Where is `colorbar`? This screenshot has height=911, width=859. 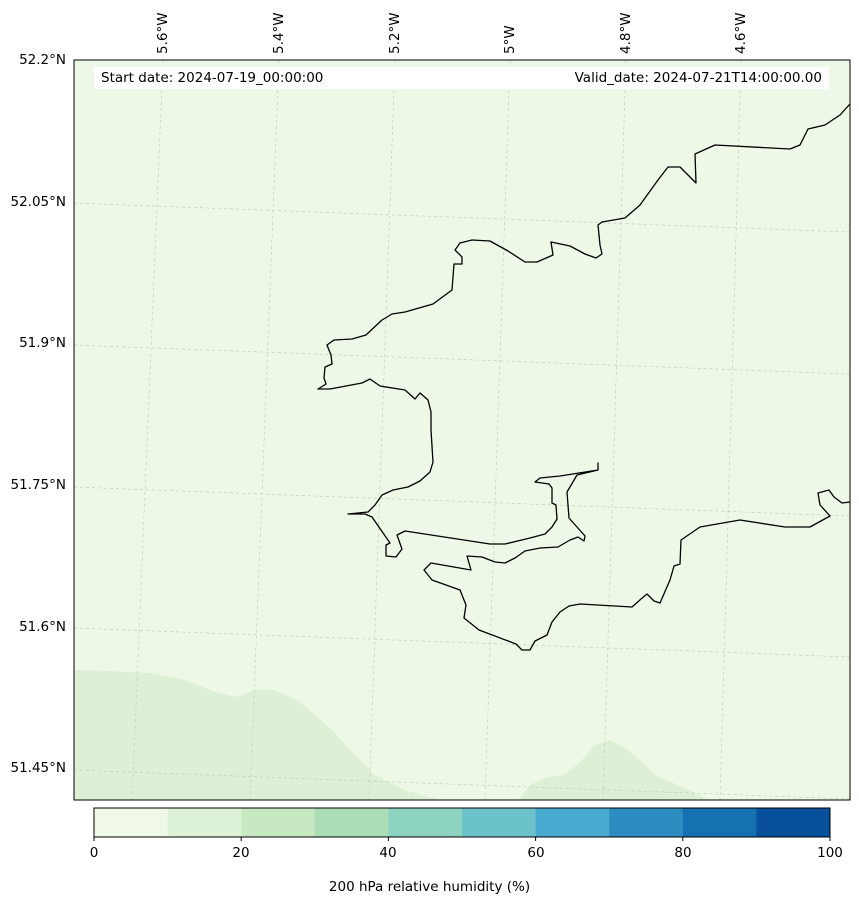
colorbar is located at coordinates (462, 824).